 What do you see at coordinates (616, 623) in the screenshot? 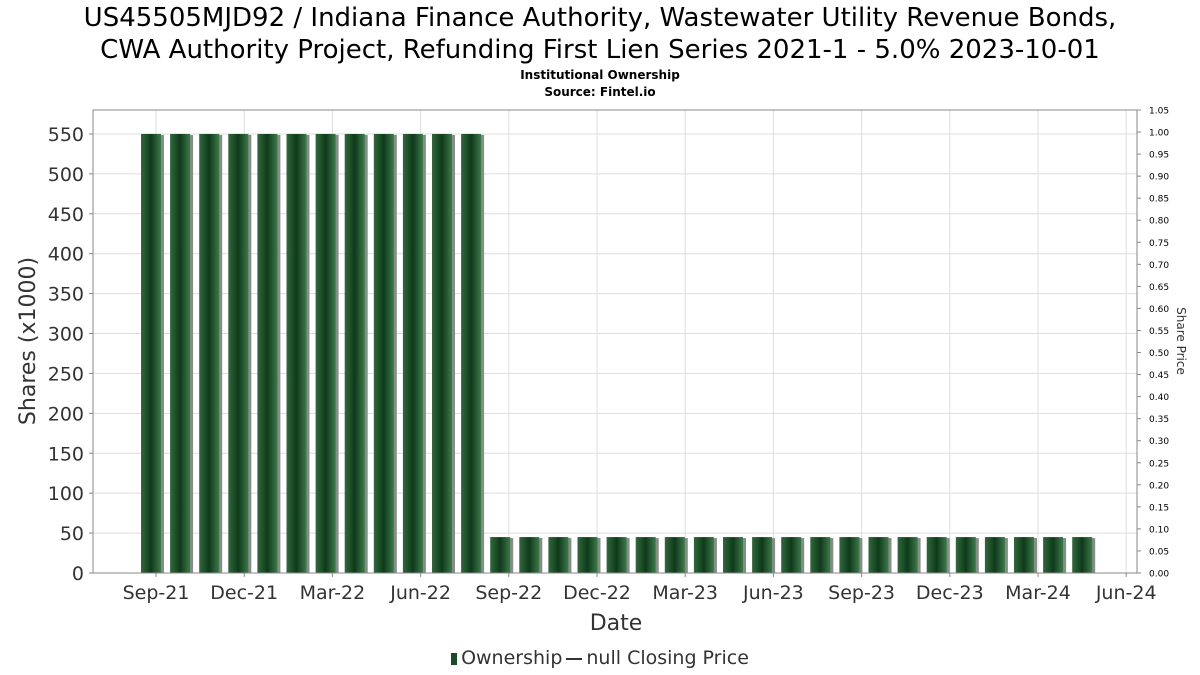
I see `x-axis-label: Date` at bounding box center [616, 623].